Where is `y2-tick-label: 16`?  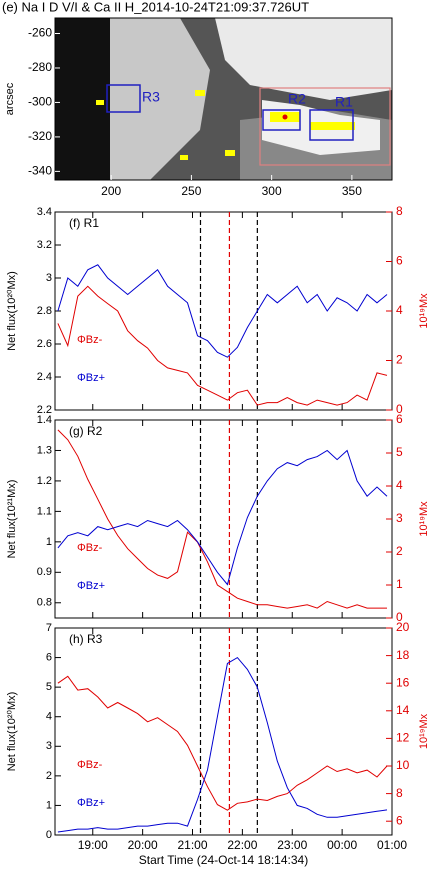
y2-tick-label: 16 is located at coordinates (403, 682).